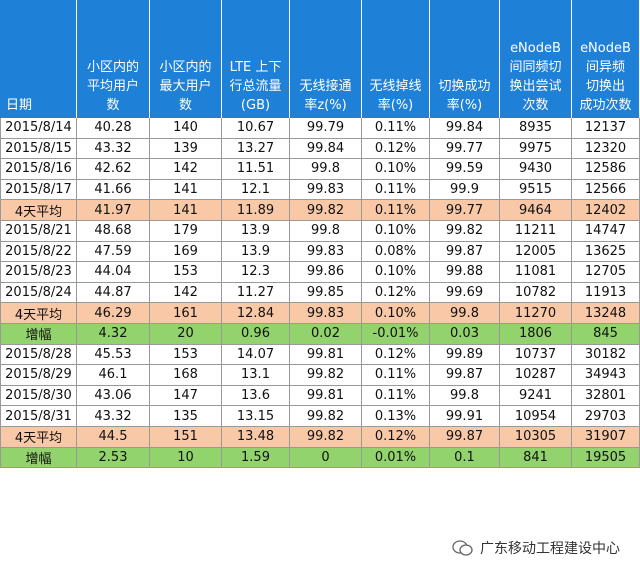 Image resolution: width=640 pixels, height=577 pixels. Describe the element at coordinates (256, 355) in the screenshot. I see `table-cell: 14.07` at that location.